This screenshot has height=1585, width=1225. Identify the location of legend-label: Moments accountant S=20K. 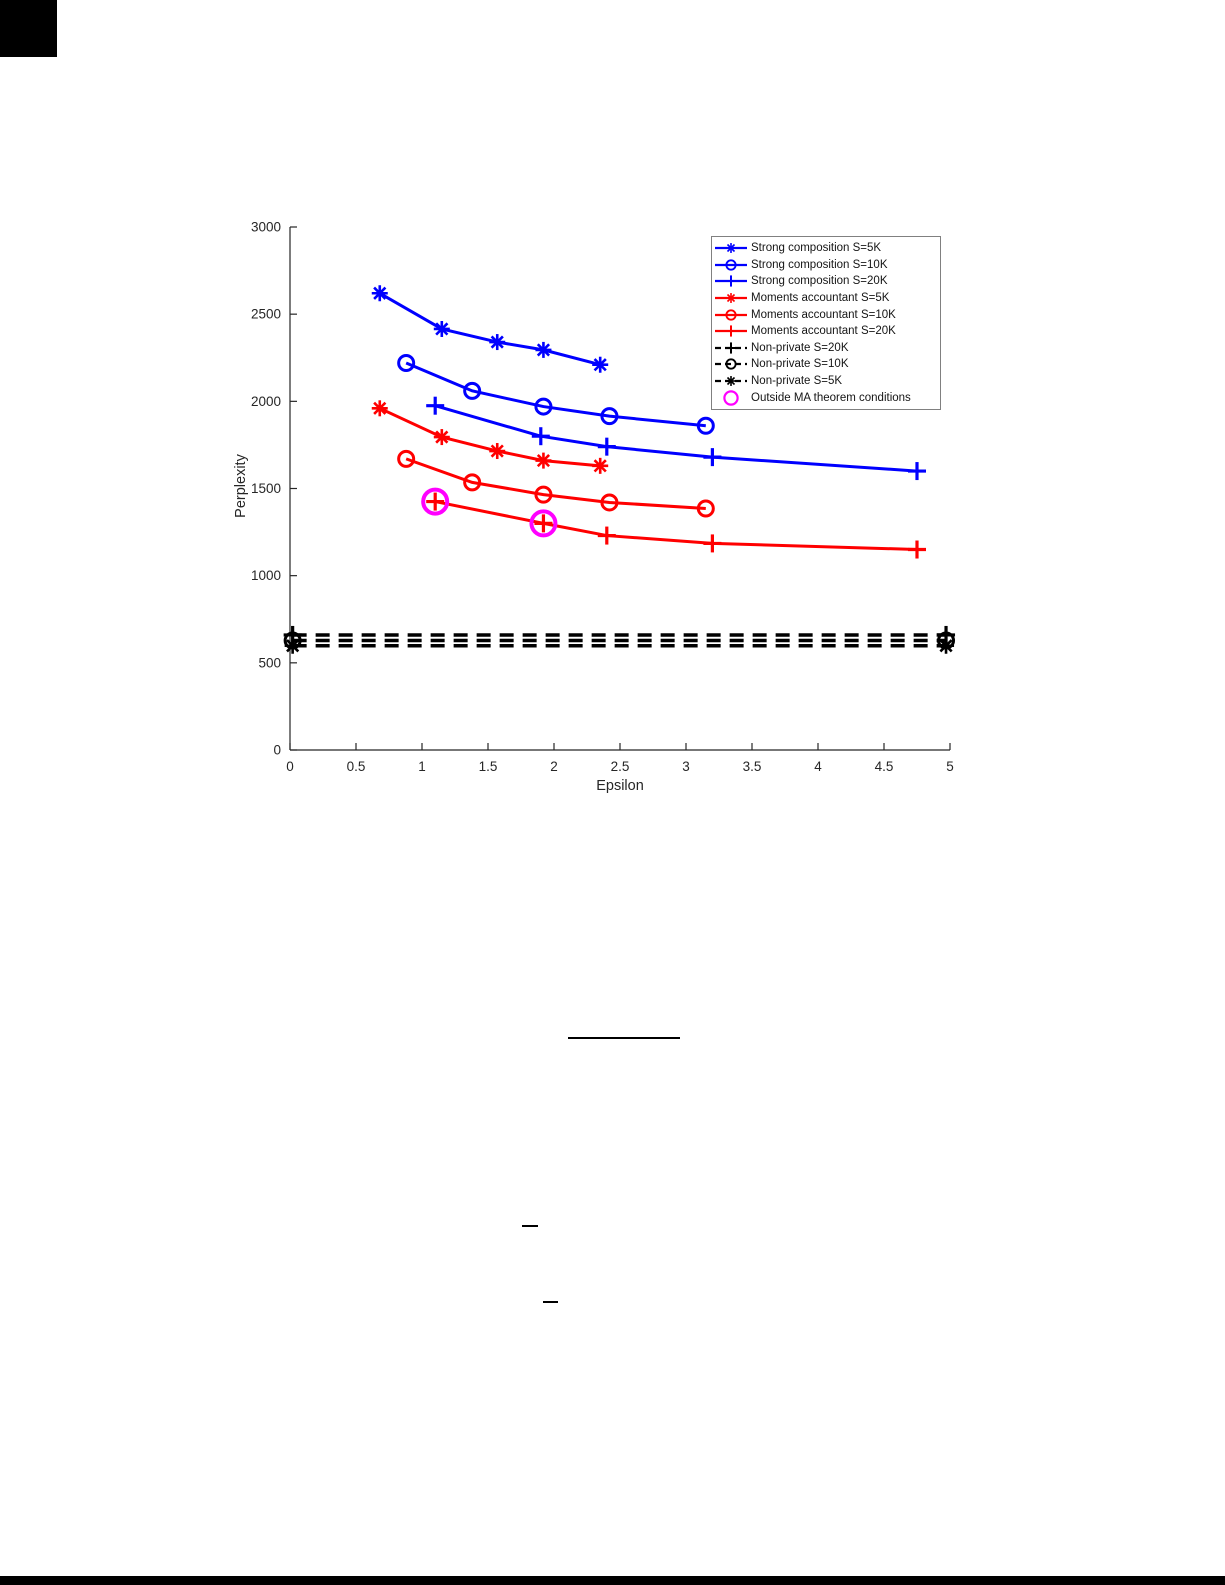
(823, 331).